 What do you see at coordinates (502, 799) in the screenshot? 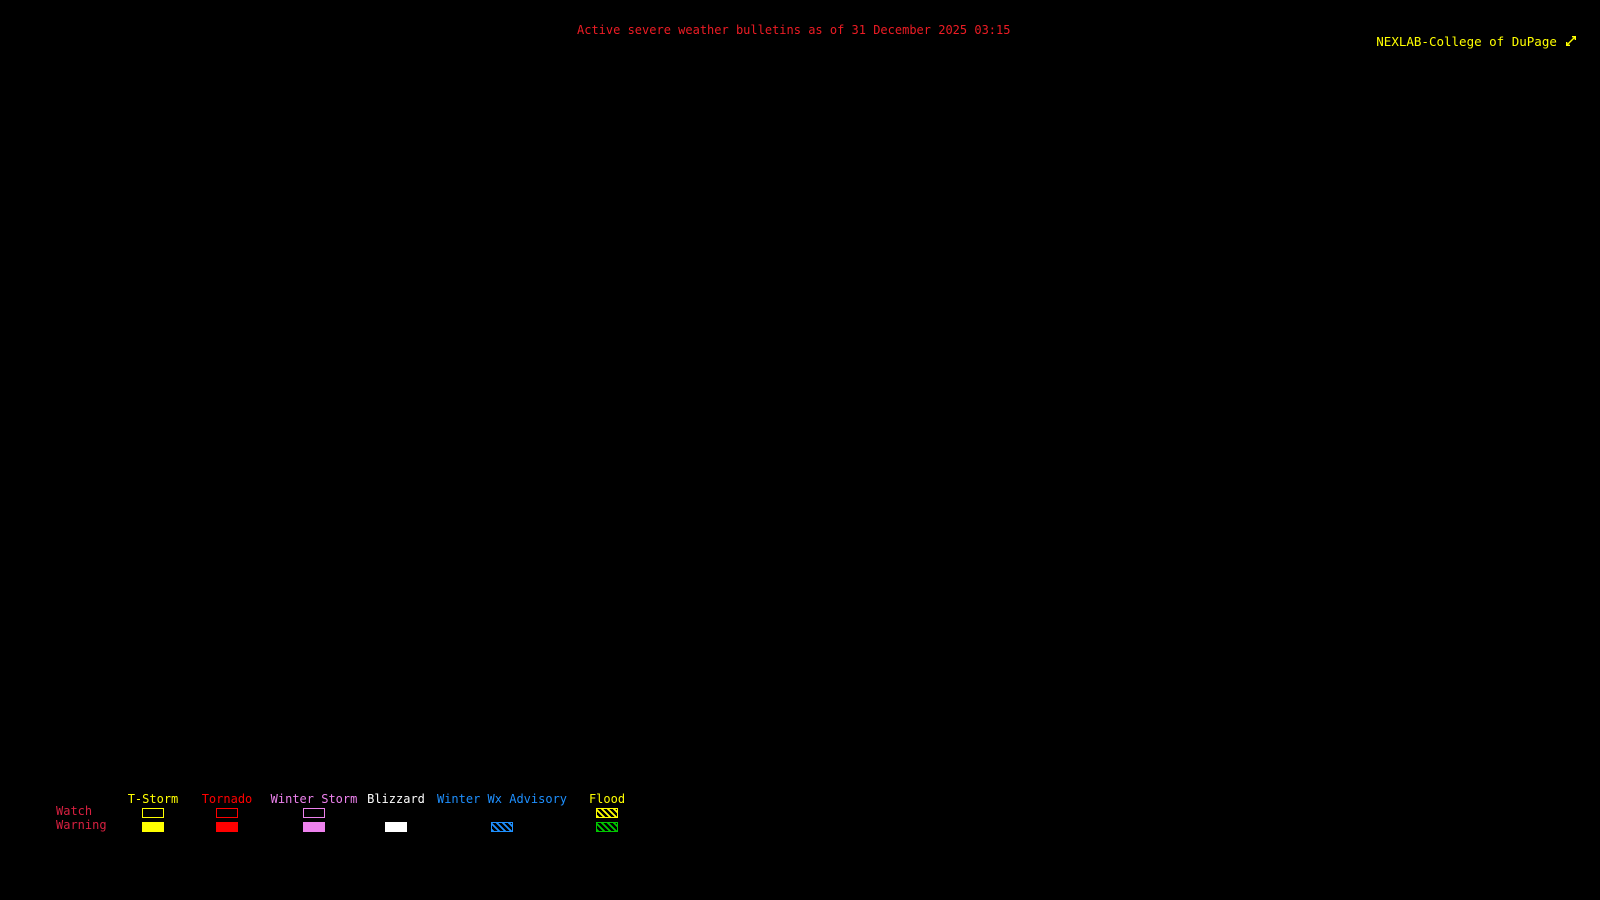
I see `legend-column-label: Winter Wx Advisory` at bounding box center [502, 799].